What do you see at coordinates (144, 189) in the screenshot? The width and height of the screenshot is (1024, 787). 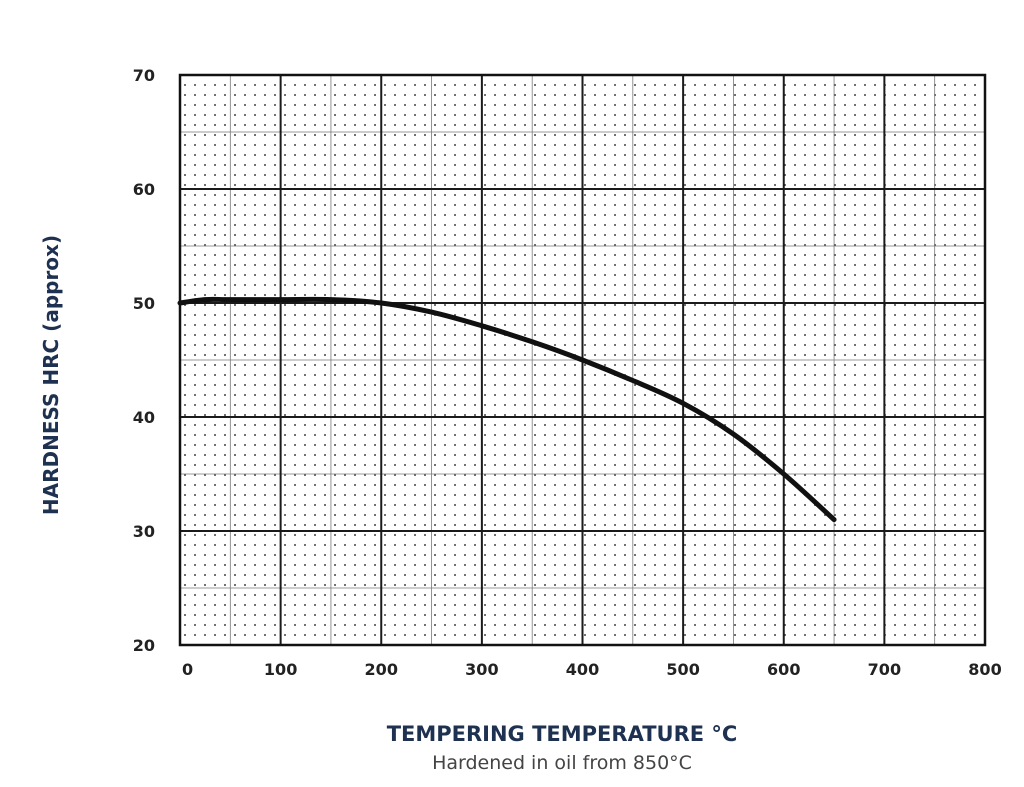 I see `y-tick-label: 60` at bounding box center [144, 189].